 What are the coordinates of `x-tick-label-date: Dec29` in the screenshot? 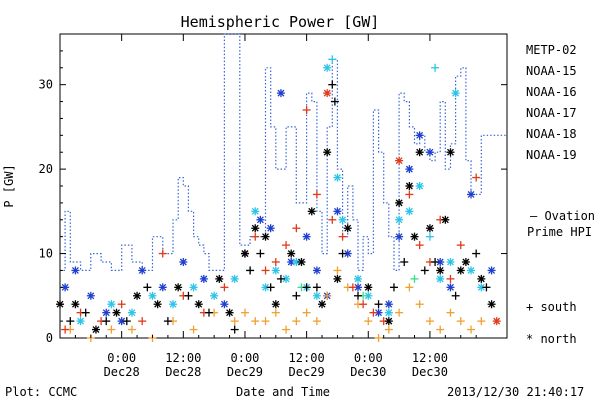 It's located at (245, 372).